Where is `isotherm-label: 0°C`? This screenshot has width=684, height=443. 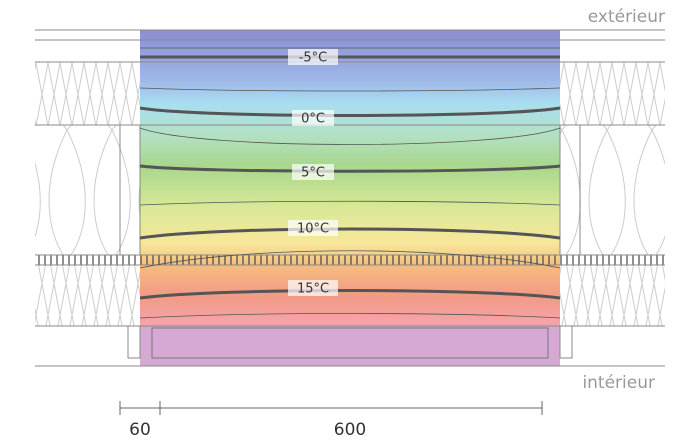
isotherm-label: 0°C is located at coordinates (313, 119).